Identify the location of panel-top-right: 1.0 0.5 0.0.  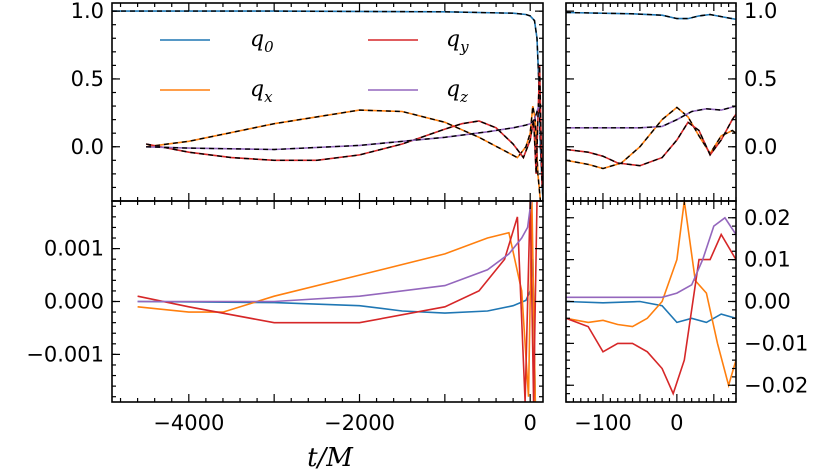
(671, 101).